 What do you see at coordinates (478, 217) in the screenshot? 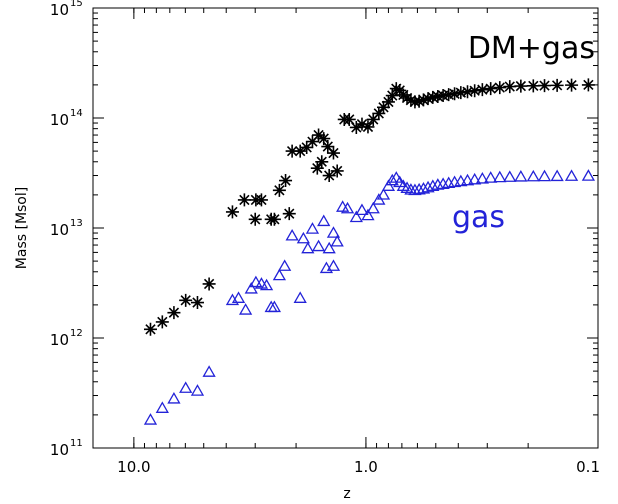
I see `annotation-gas: gas` at bounding box center [478, 217].